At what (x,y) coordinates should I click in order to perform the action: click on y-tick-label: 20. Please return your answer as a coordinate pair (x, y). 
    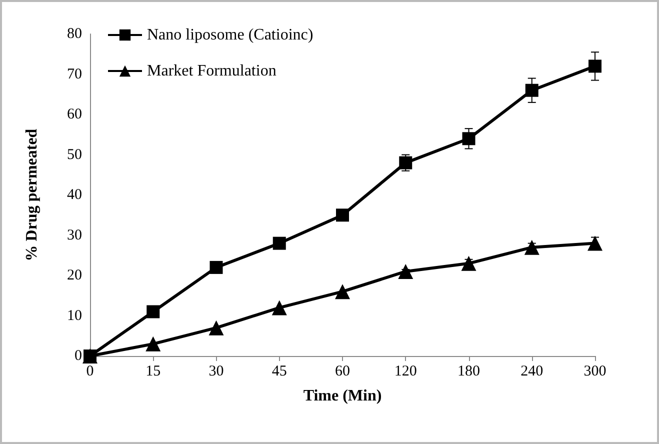
    Looking at the image, I should click on (74, 276).